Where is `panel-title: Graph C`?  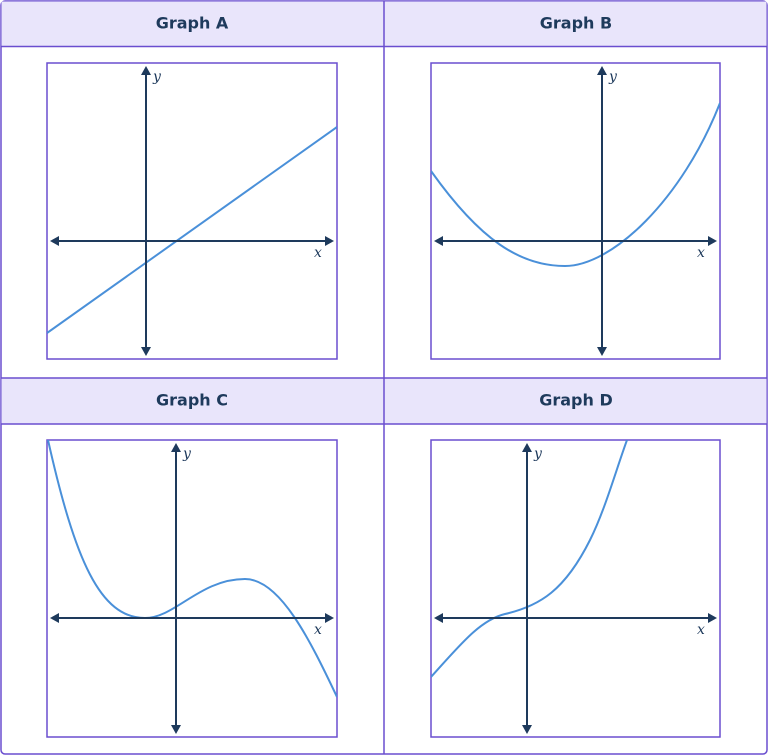 panel-title: Graph C is located at coordinates (192, 400).